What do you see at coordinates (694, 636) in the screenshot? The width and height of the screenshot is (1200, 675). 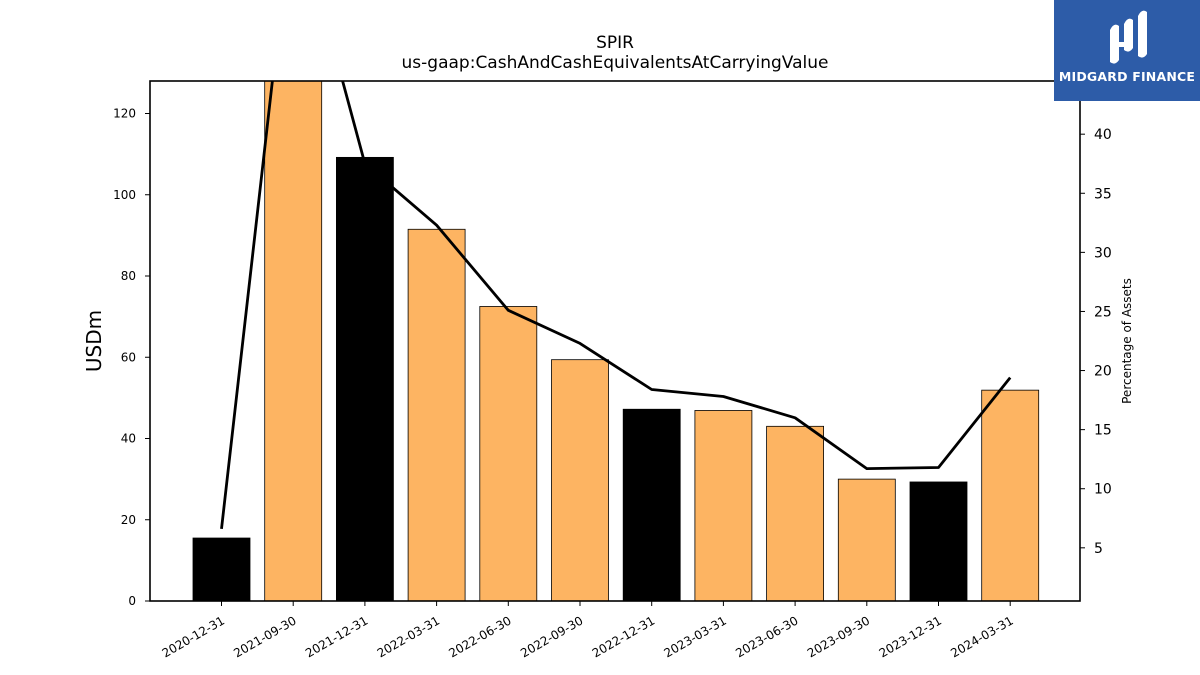 I see `x-tick-label: 2023-03-31` at bounding box center [694, 636].